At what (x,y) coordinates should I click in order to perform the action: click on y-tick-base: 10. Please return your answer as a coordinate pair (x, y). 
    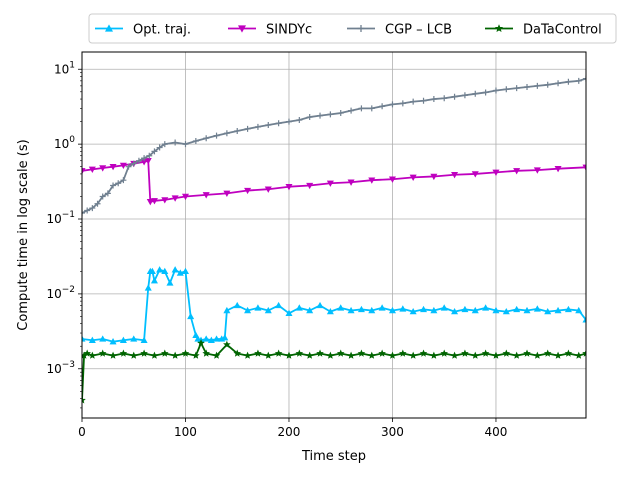
    Looking at the image, I should click on (61, 144).